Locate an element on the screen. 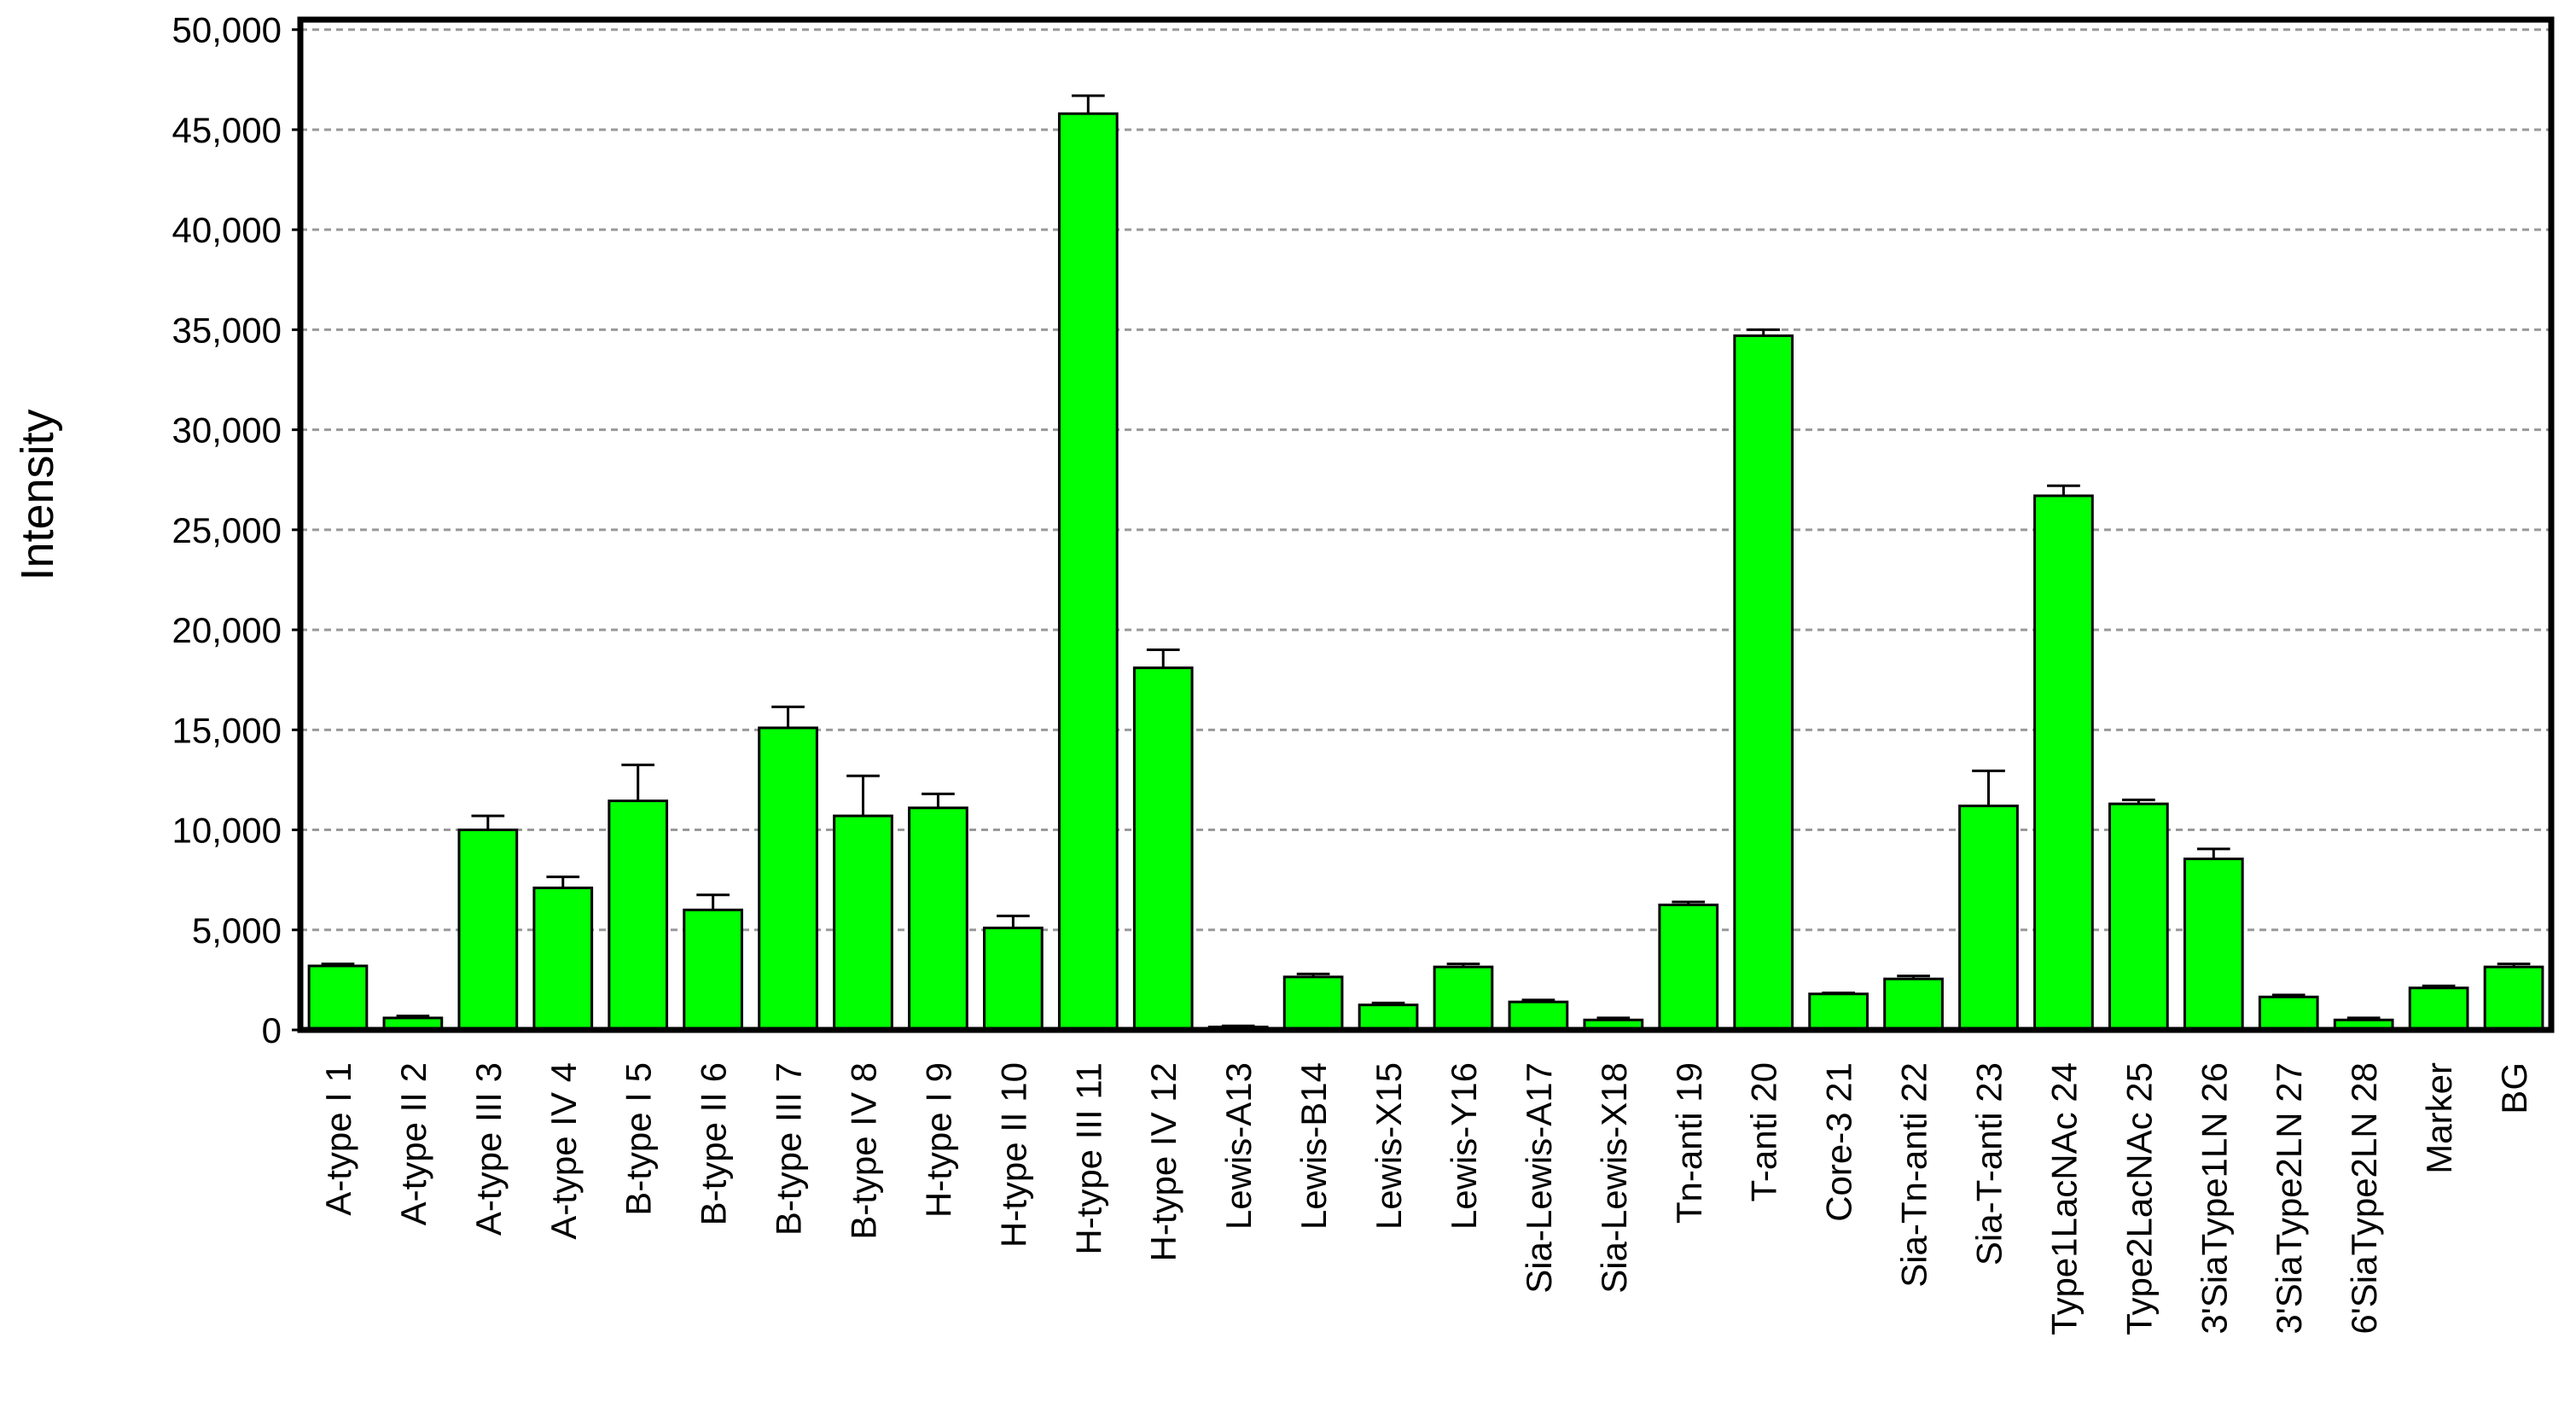  y-tick-label: 15,000 is located at coordinates (227, 730).